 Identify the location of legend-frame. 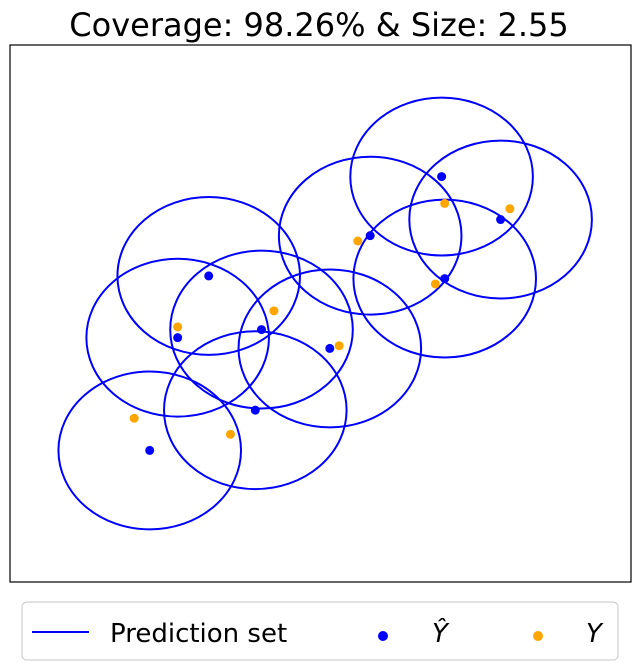
(320, 631).